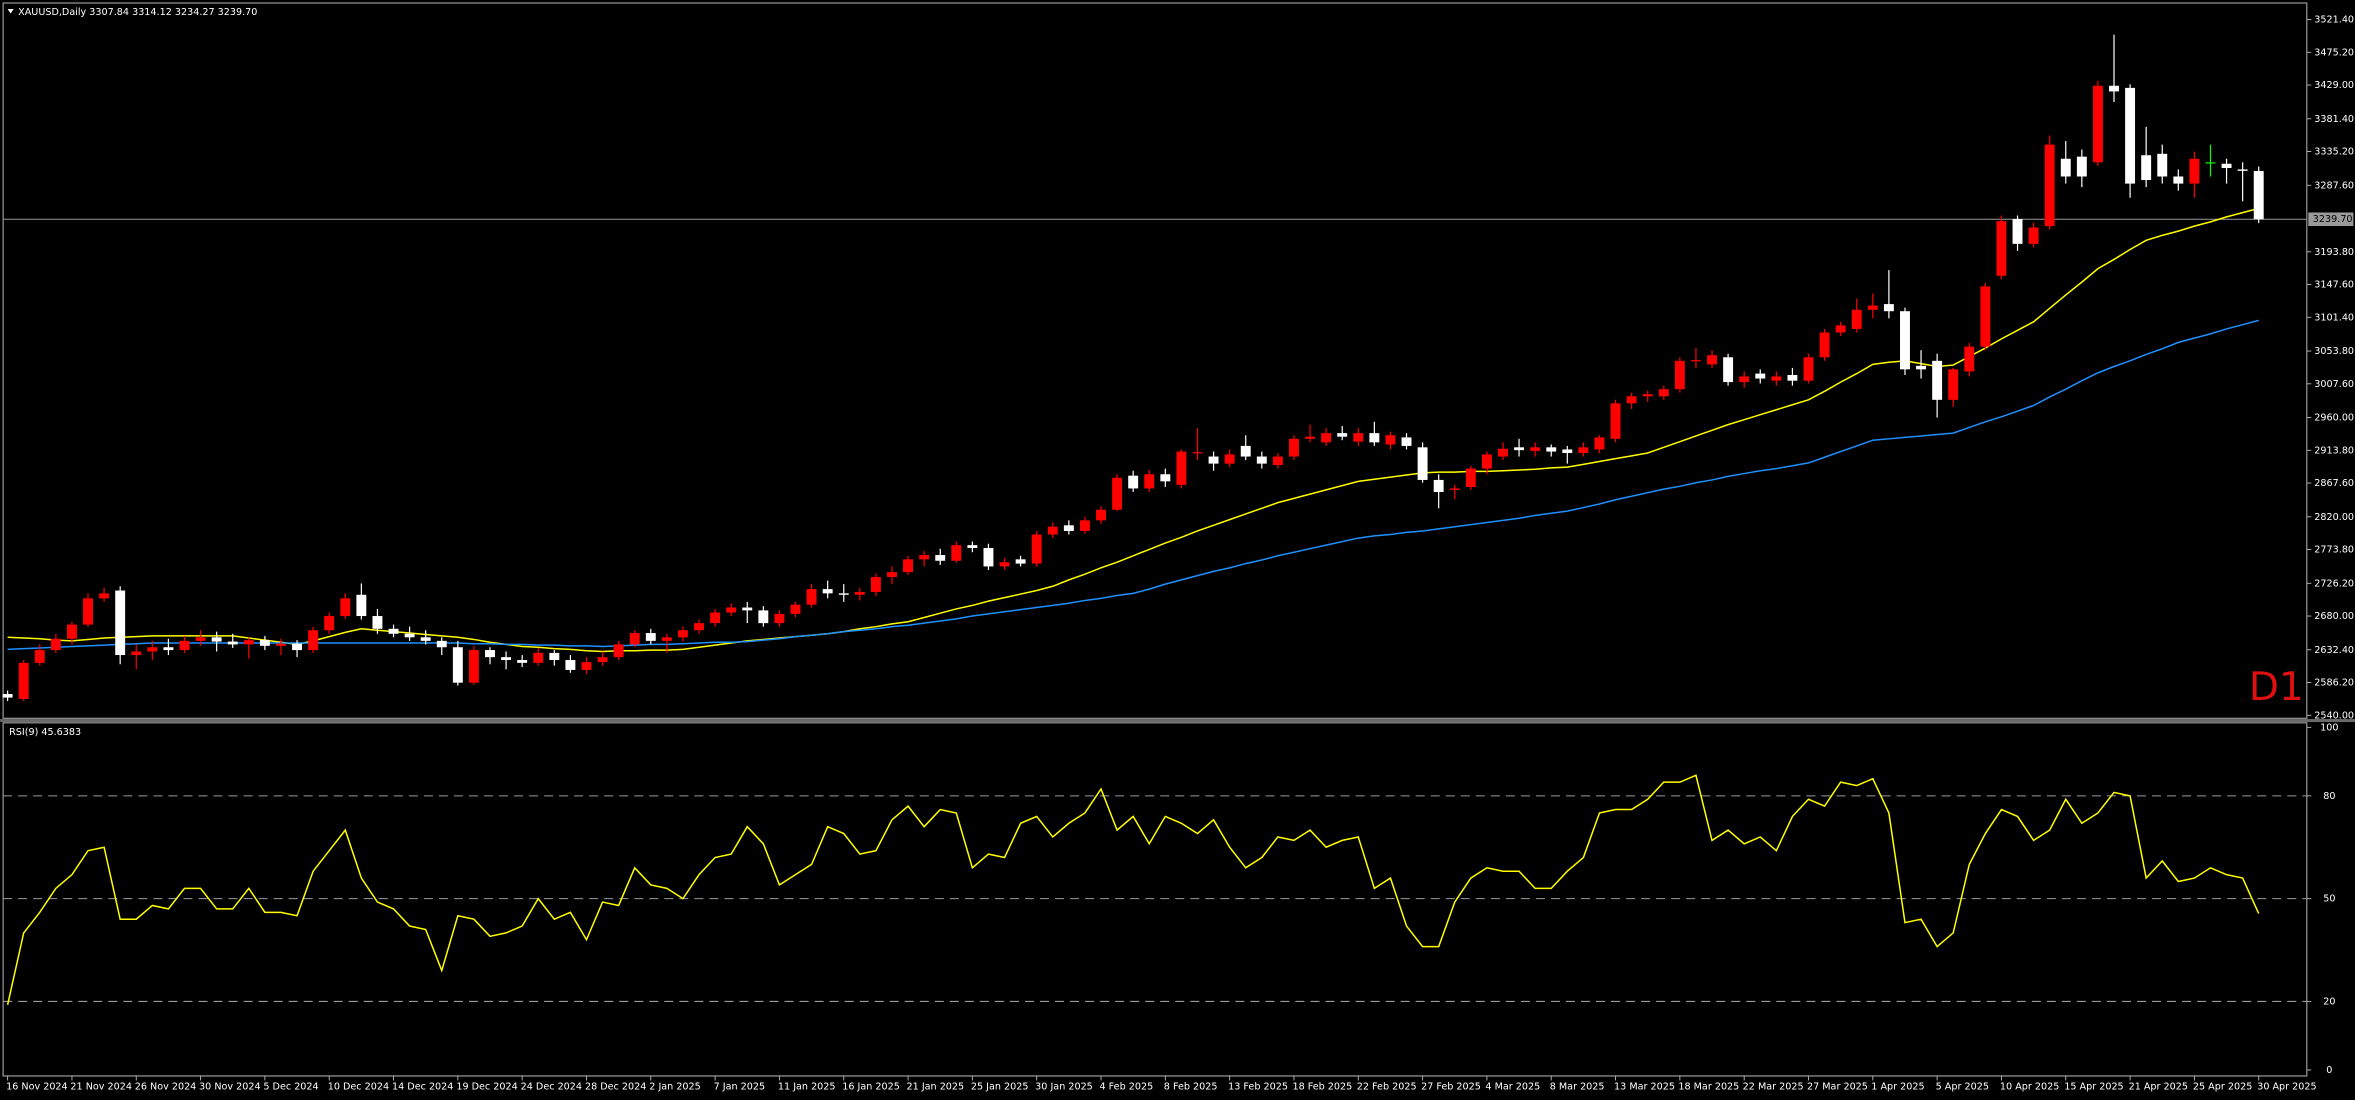 This screenshot has width=2355, height=1100. I want to click on x-tick-label: 5 Apr 2025, so click(1962, 1086).